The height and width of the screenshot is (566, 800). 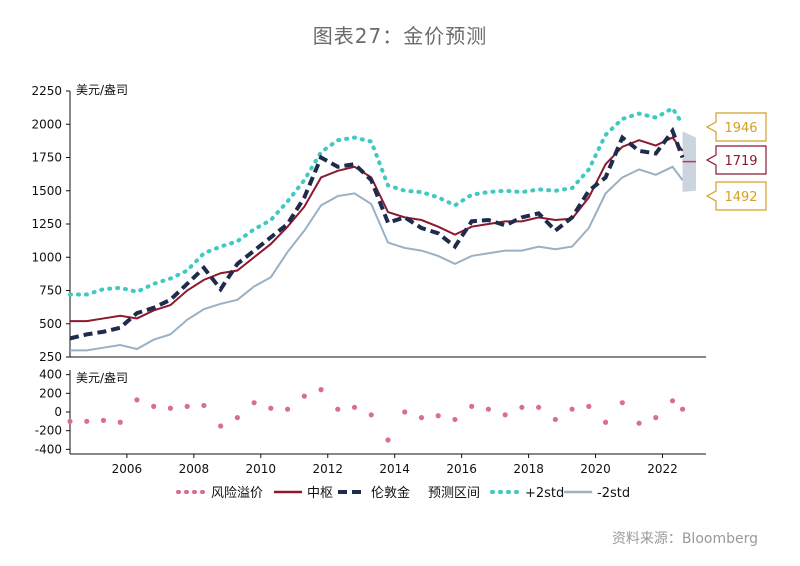 I want to click on x-tick-label: 2022, so click(x=662, y=469).